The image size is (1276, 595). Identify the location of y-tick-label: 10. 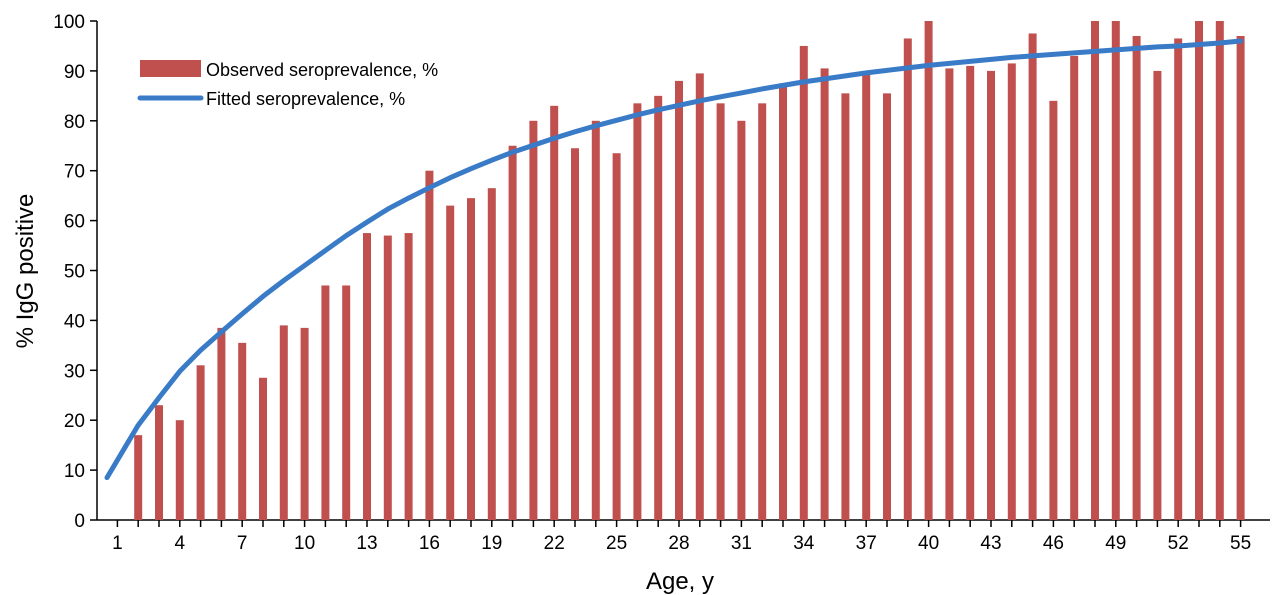
(74, 471).